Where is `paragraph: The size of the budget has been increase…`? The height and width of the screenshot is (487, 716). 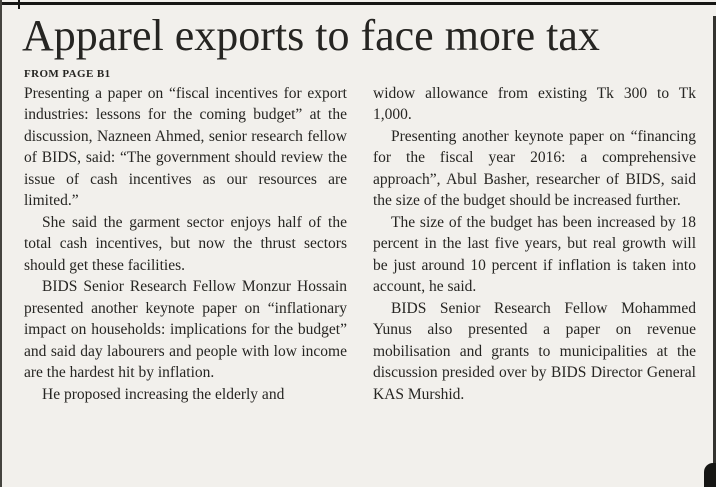 paragraph: The size of the budget has been increase… is located at coordinates (534, 254).